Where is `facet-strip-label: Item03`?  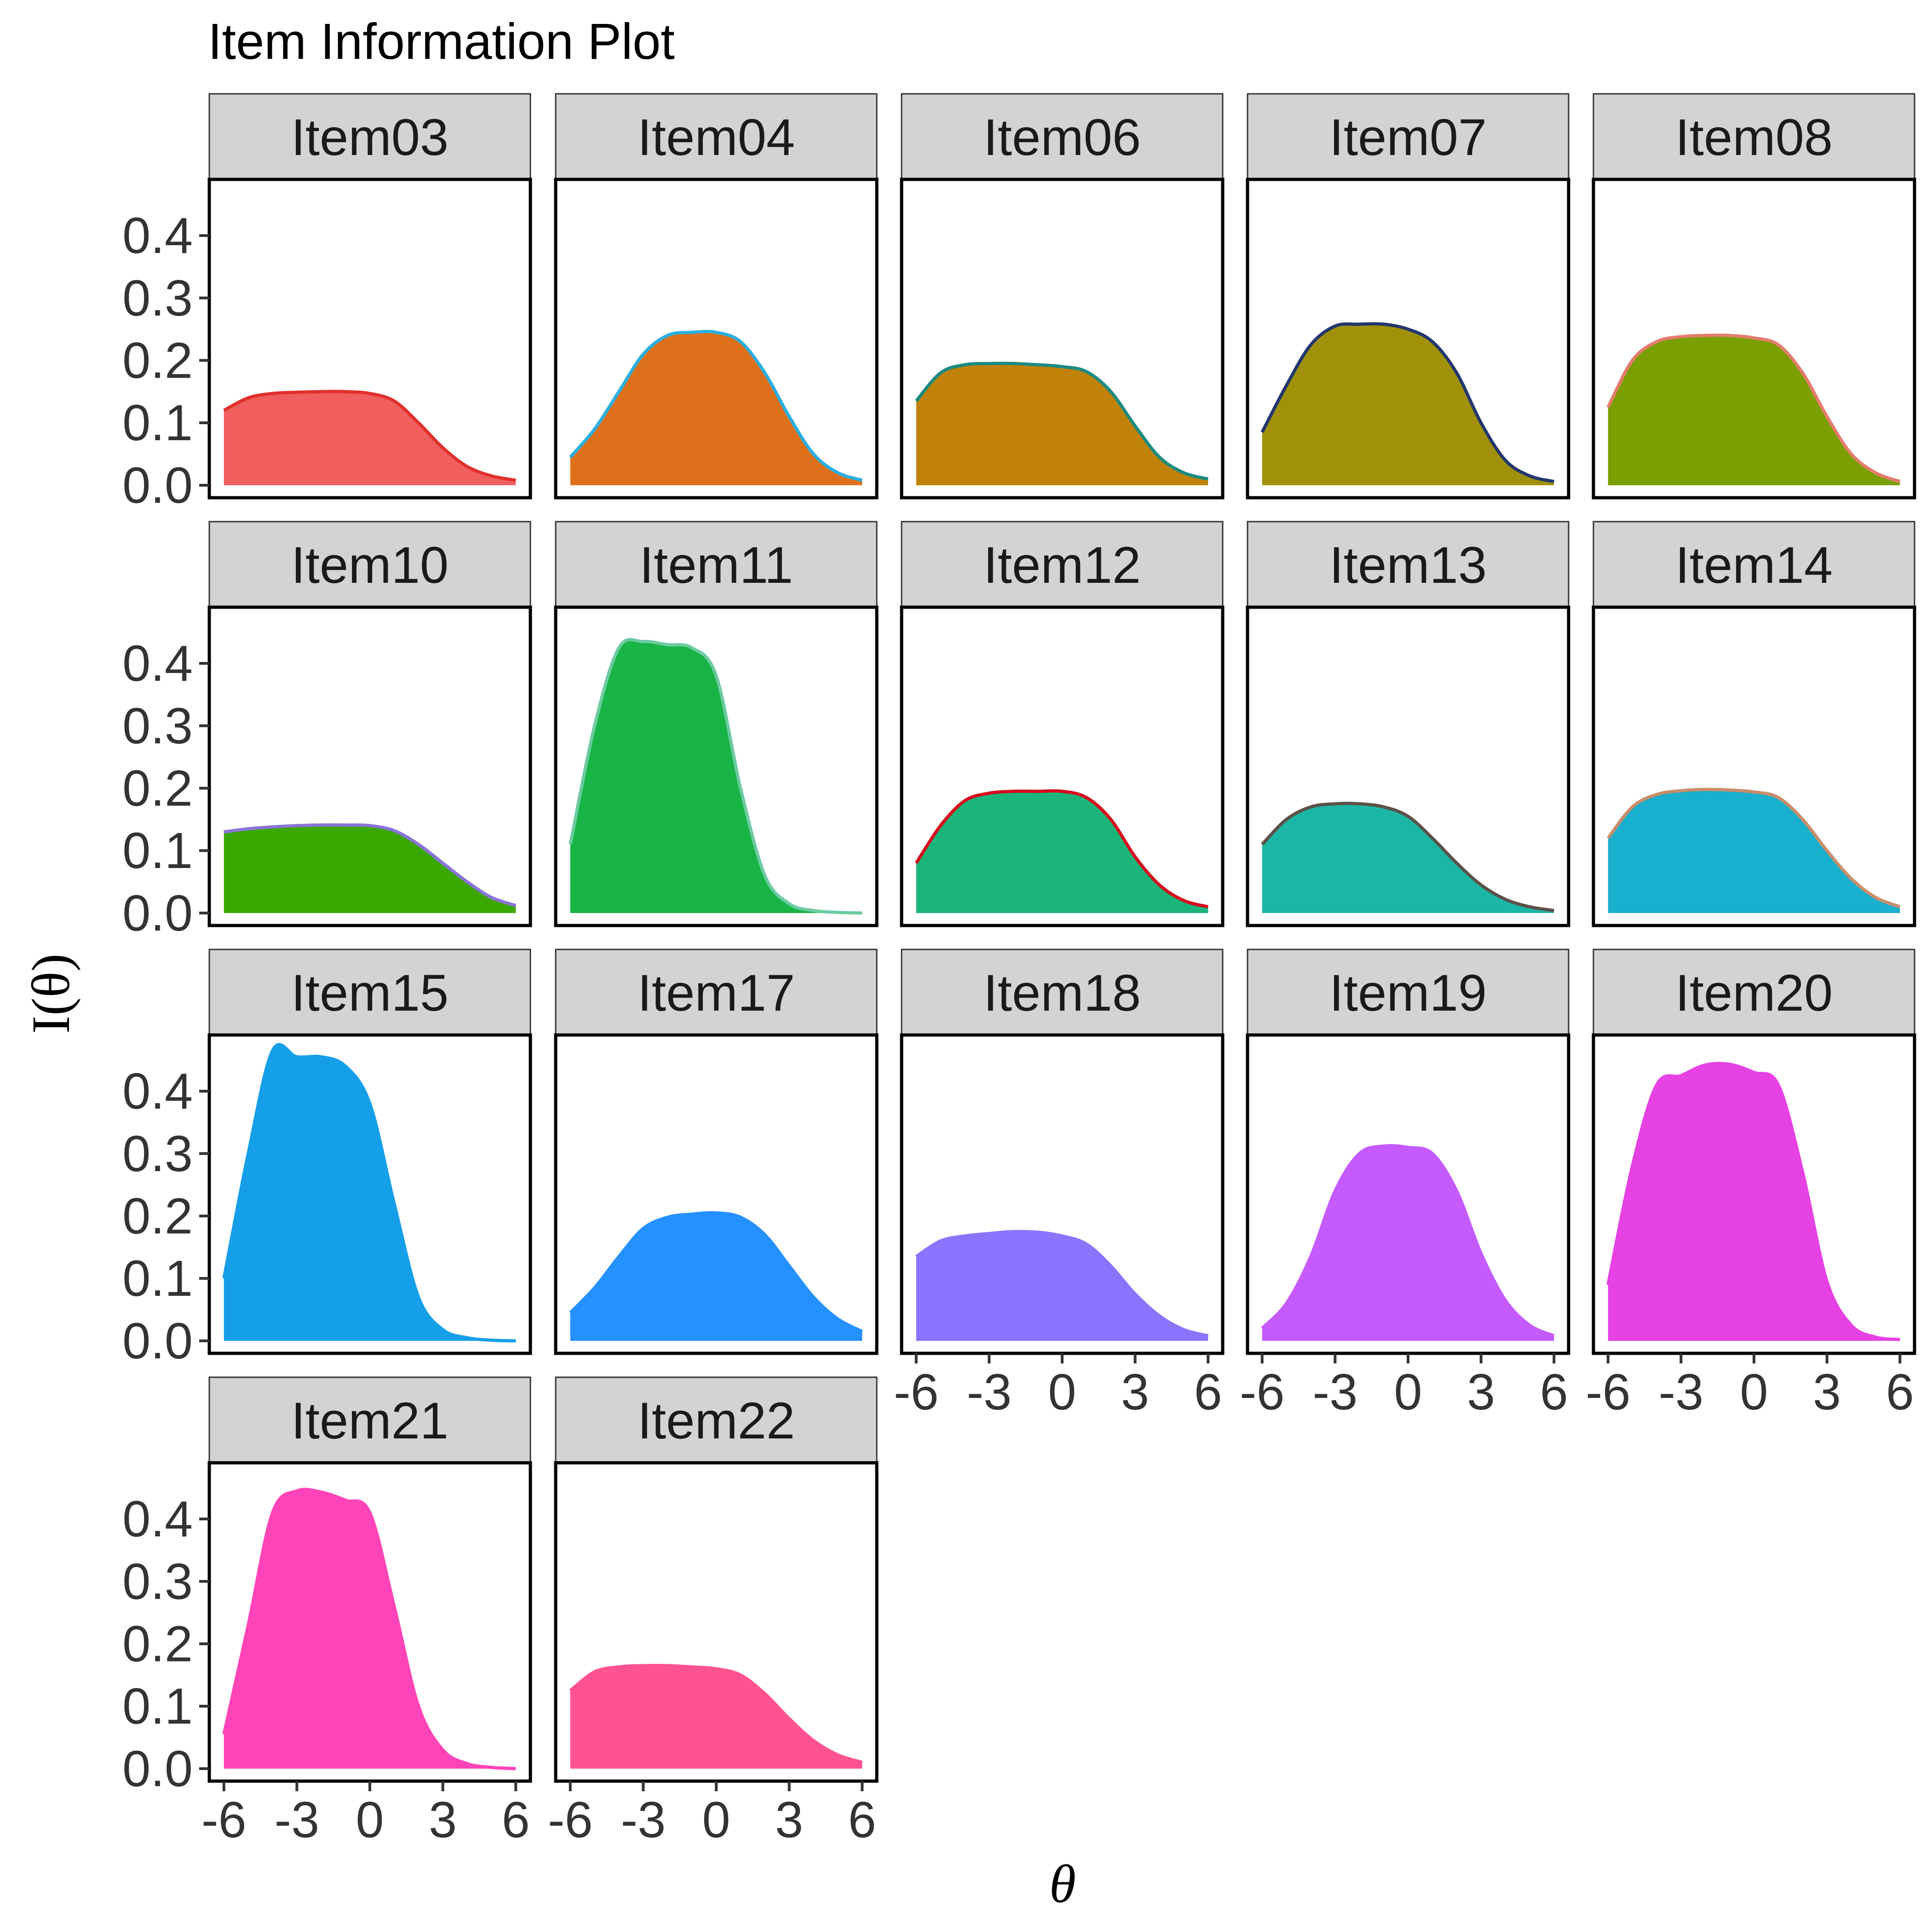 facet-strip-label: Item03 is located at coordinates (369, 137).